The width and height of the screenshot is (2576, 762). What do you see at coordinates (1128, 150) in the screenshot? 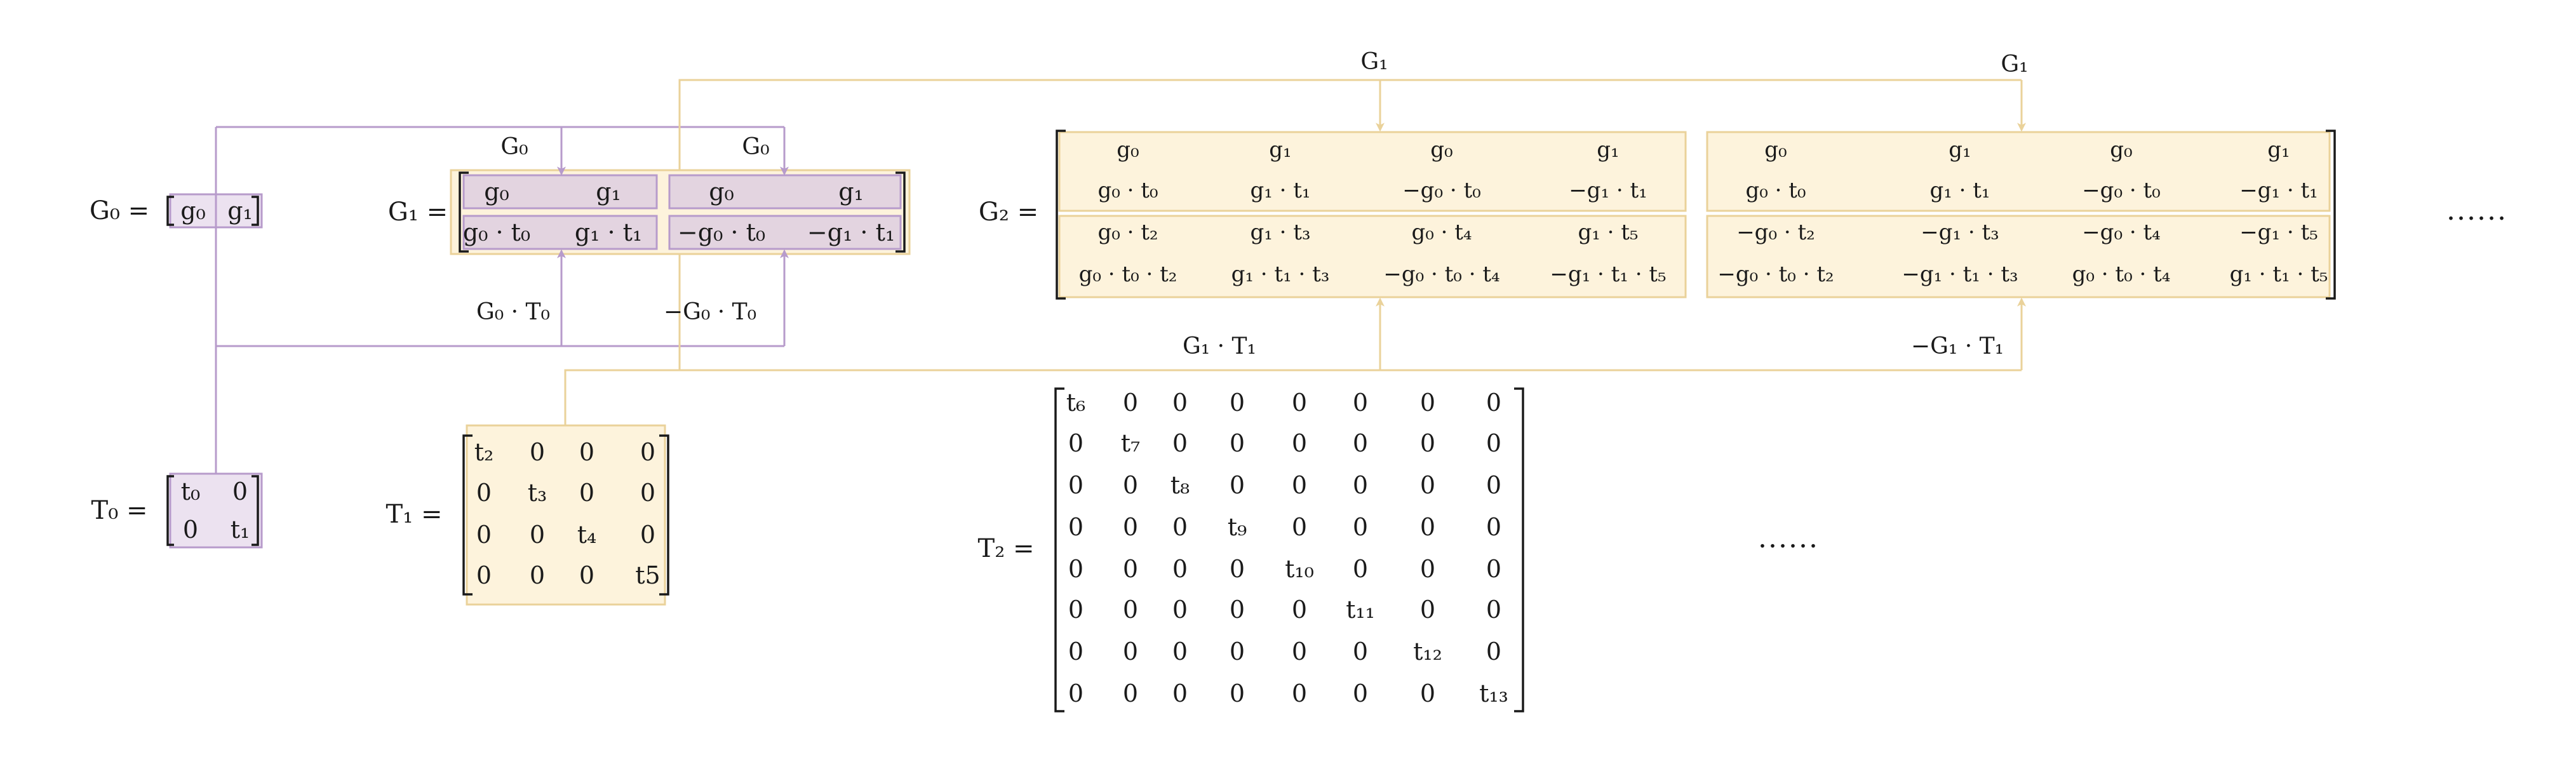
I see `g2-left-cell: g₀` at bounding box center [1128, 150].